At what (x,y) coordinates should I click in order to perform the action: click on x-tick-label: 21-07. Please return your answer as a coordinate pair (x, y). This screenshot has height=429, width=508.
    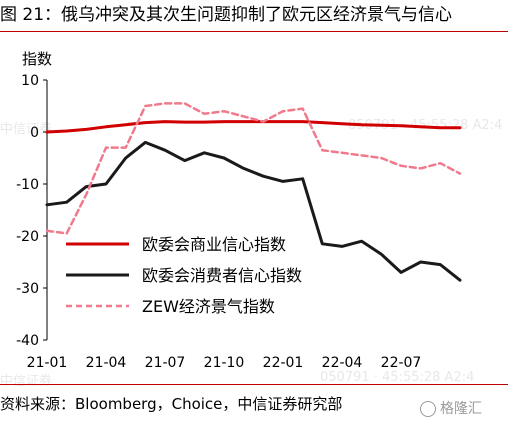
    Looking at the image, I should click on (165, 363).